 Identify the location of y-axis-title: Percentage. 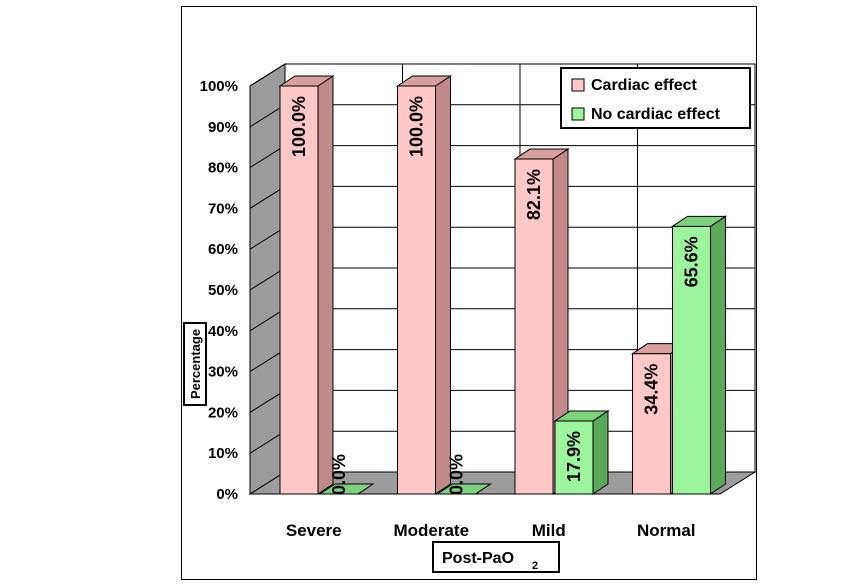
(195, 364).